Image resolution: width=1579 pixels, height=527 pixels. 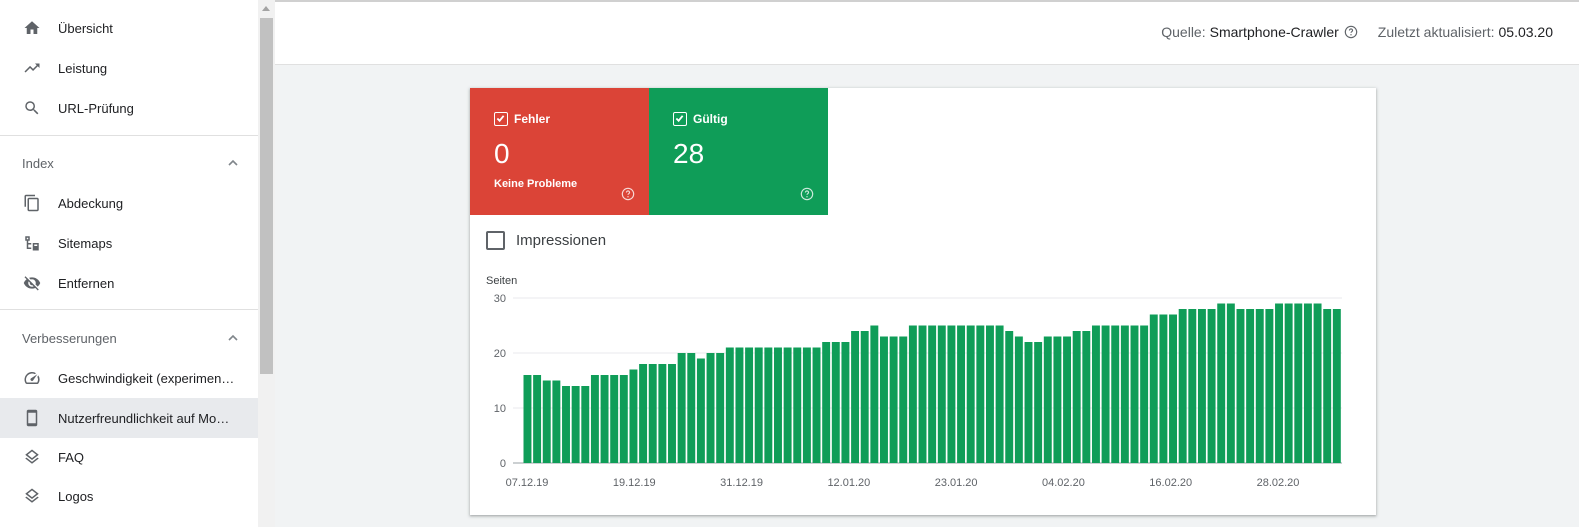 I want to click on section-title: Verbesserungen, so click(x=69, y=338).